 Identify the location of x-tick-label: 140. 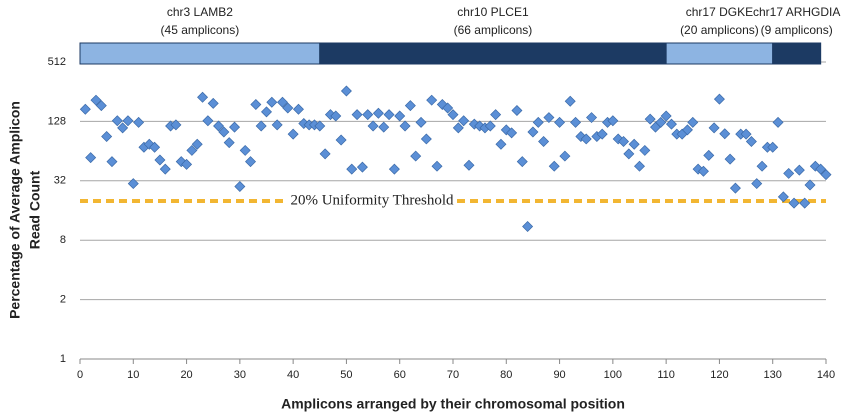
(826, 375).